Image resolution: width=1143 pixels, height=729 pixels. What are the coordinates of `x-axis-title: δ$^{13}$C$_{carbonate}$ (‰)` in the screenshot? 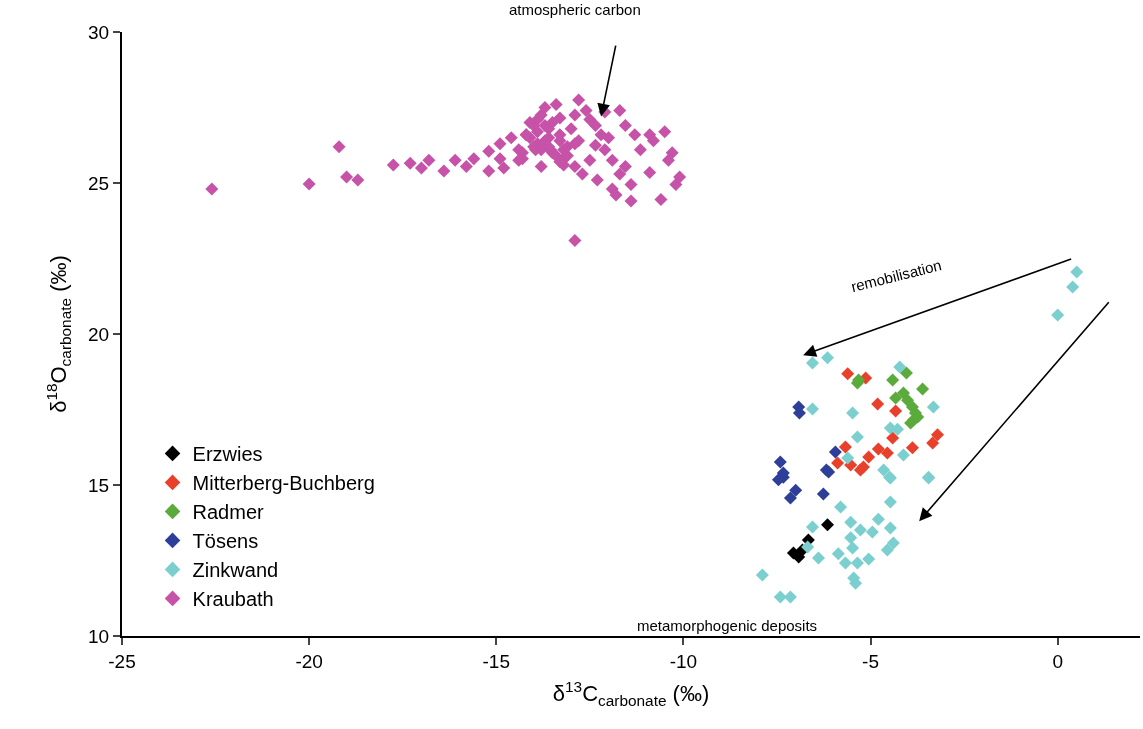 It's located at (631, 693).